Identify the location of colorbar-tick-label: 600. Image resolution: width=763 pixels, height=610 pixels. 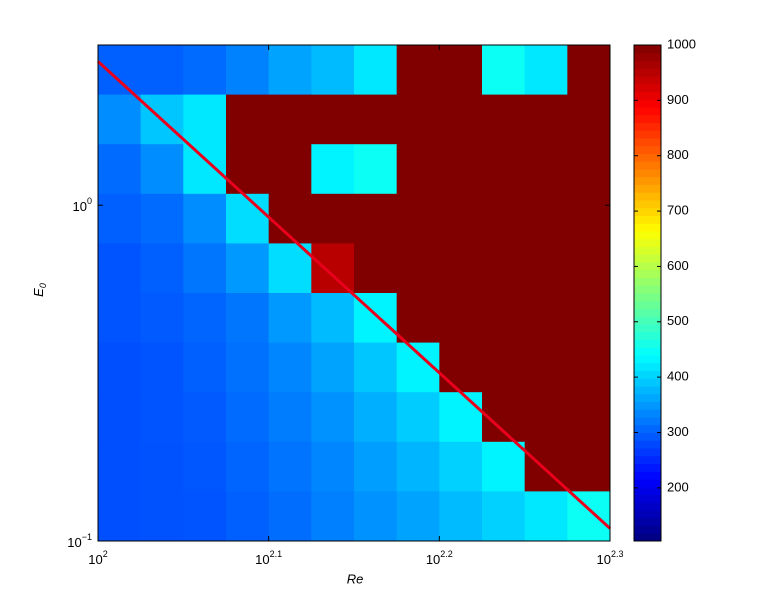
(678, 265).